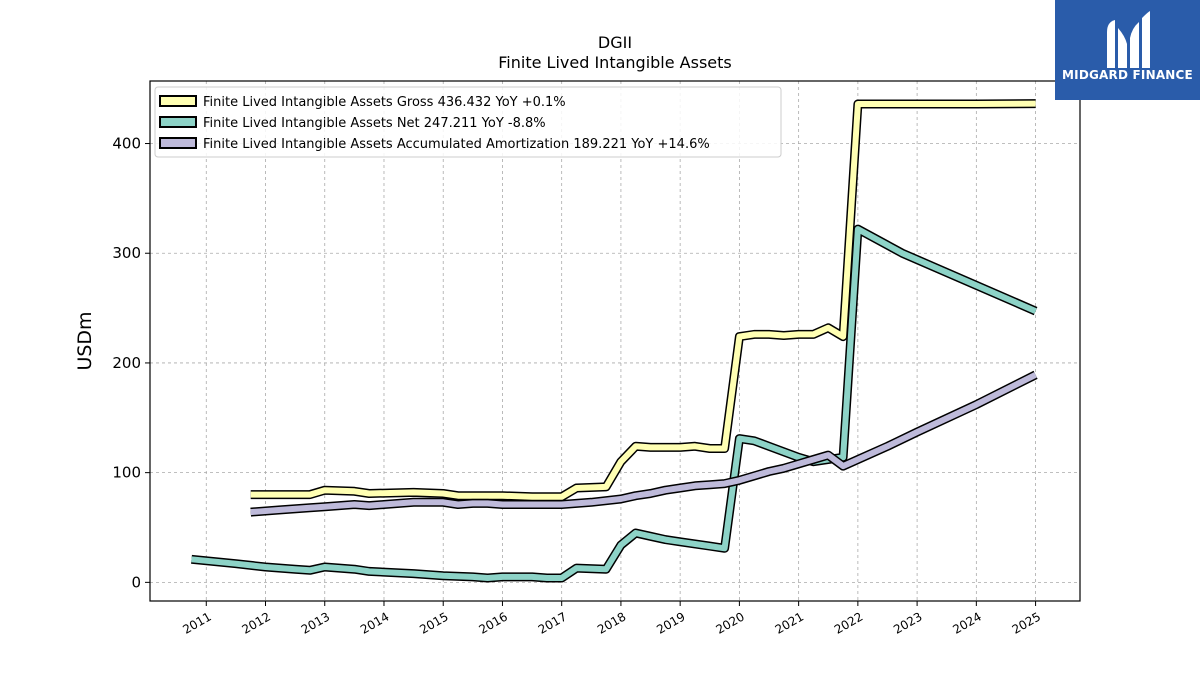  Describe the element at coordinates (1026, 622) in the screenshot. I see `x-tick-label: 2025` at that location.